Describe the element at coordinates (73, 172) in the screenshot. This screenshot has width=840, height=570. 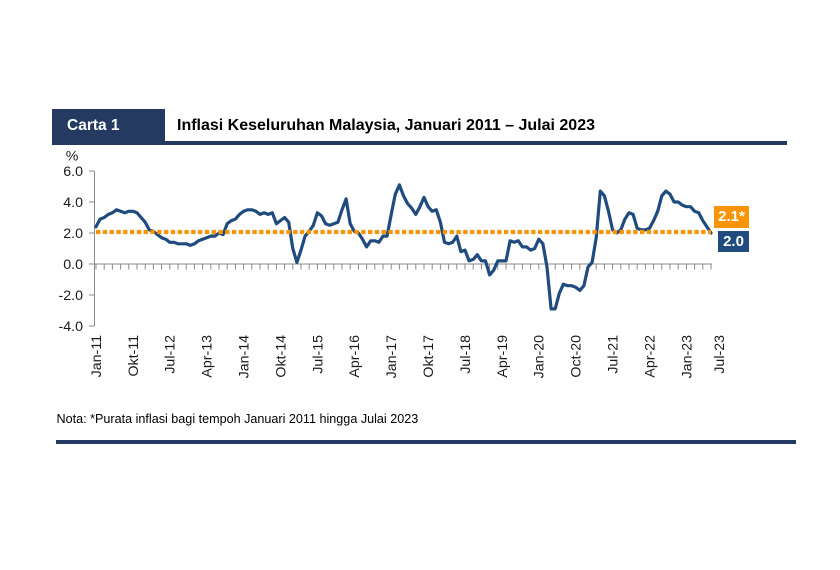
I see `svg-text: 6.0` at that location.